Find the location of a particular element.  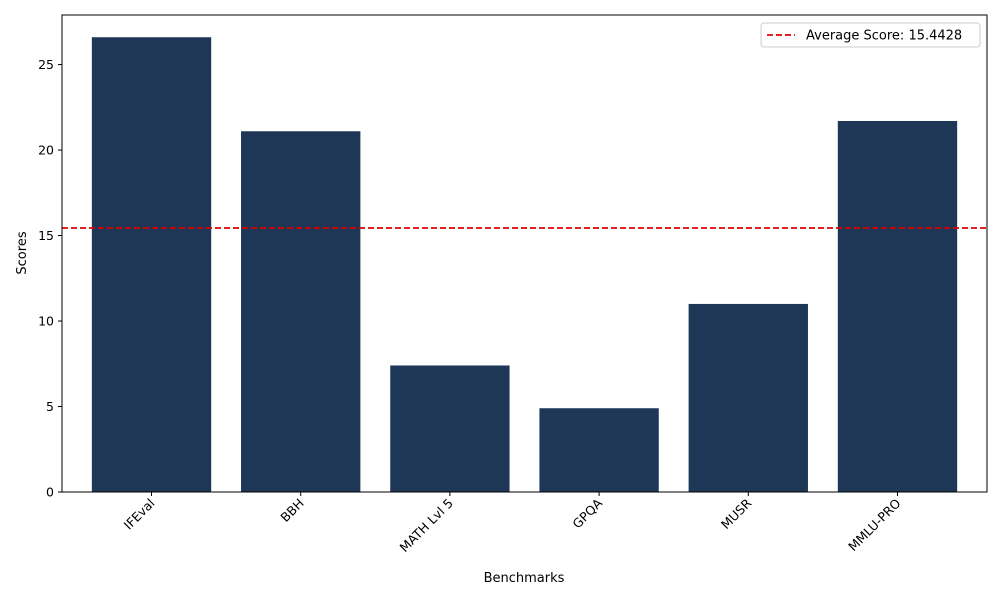

x-tick-label: BBH is located at coordinates (291, 510).